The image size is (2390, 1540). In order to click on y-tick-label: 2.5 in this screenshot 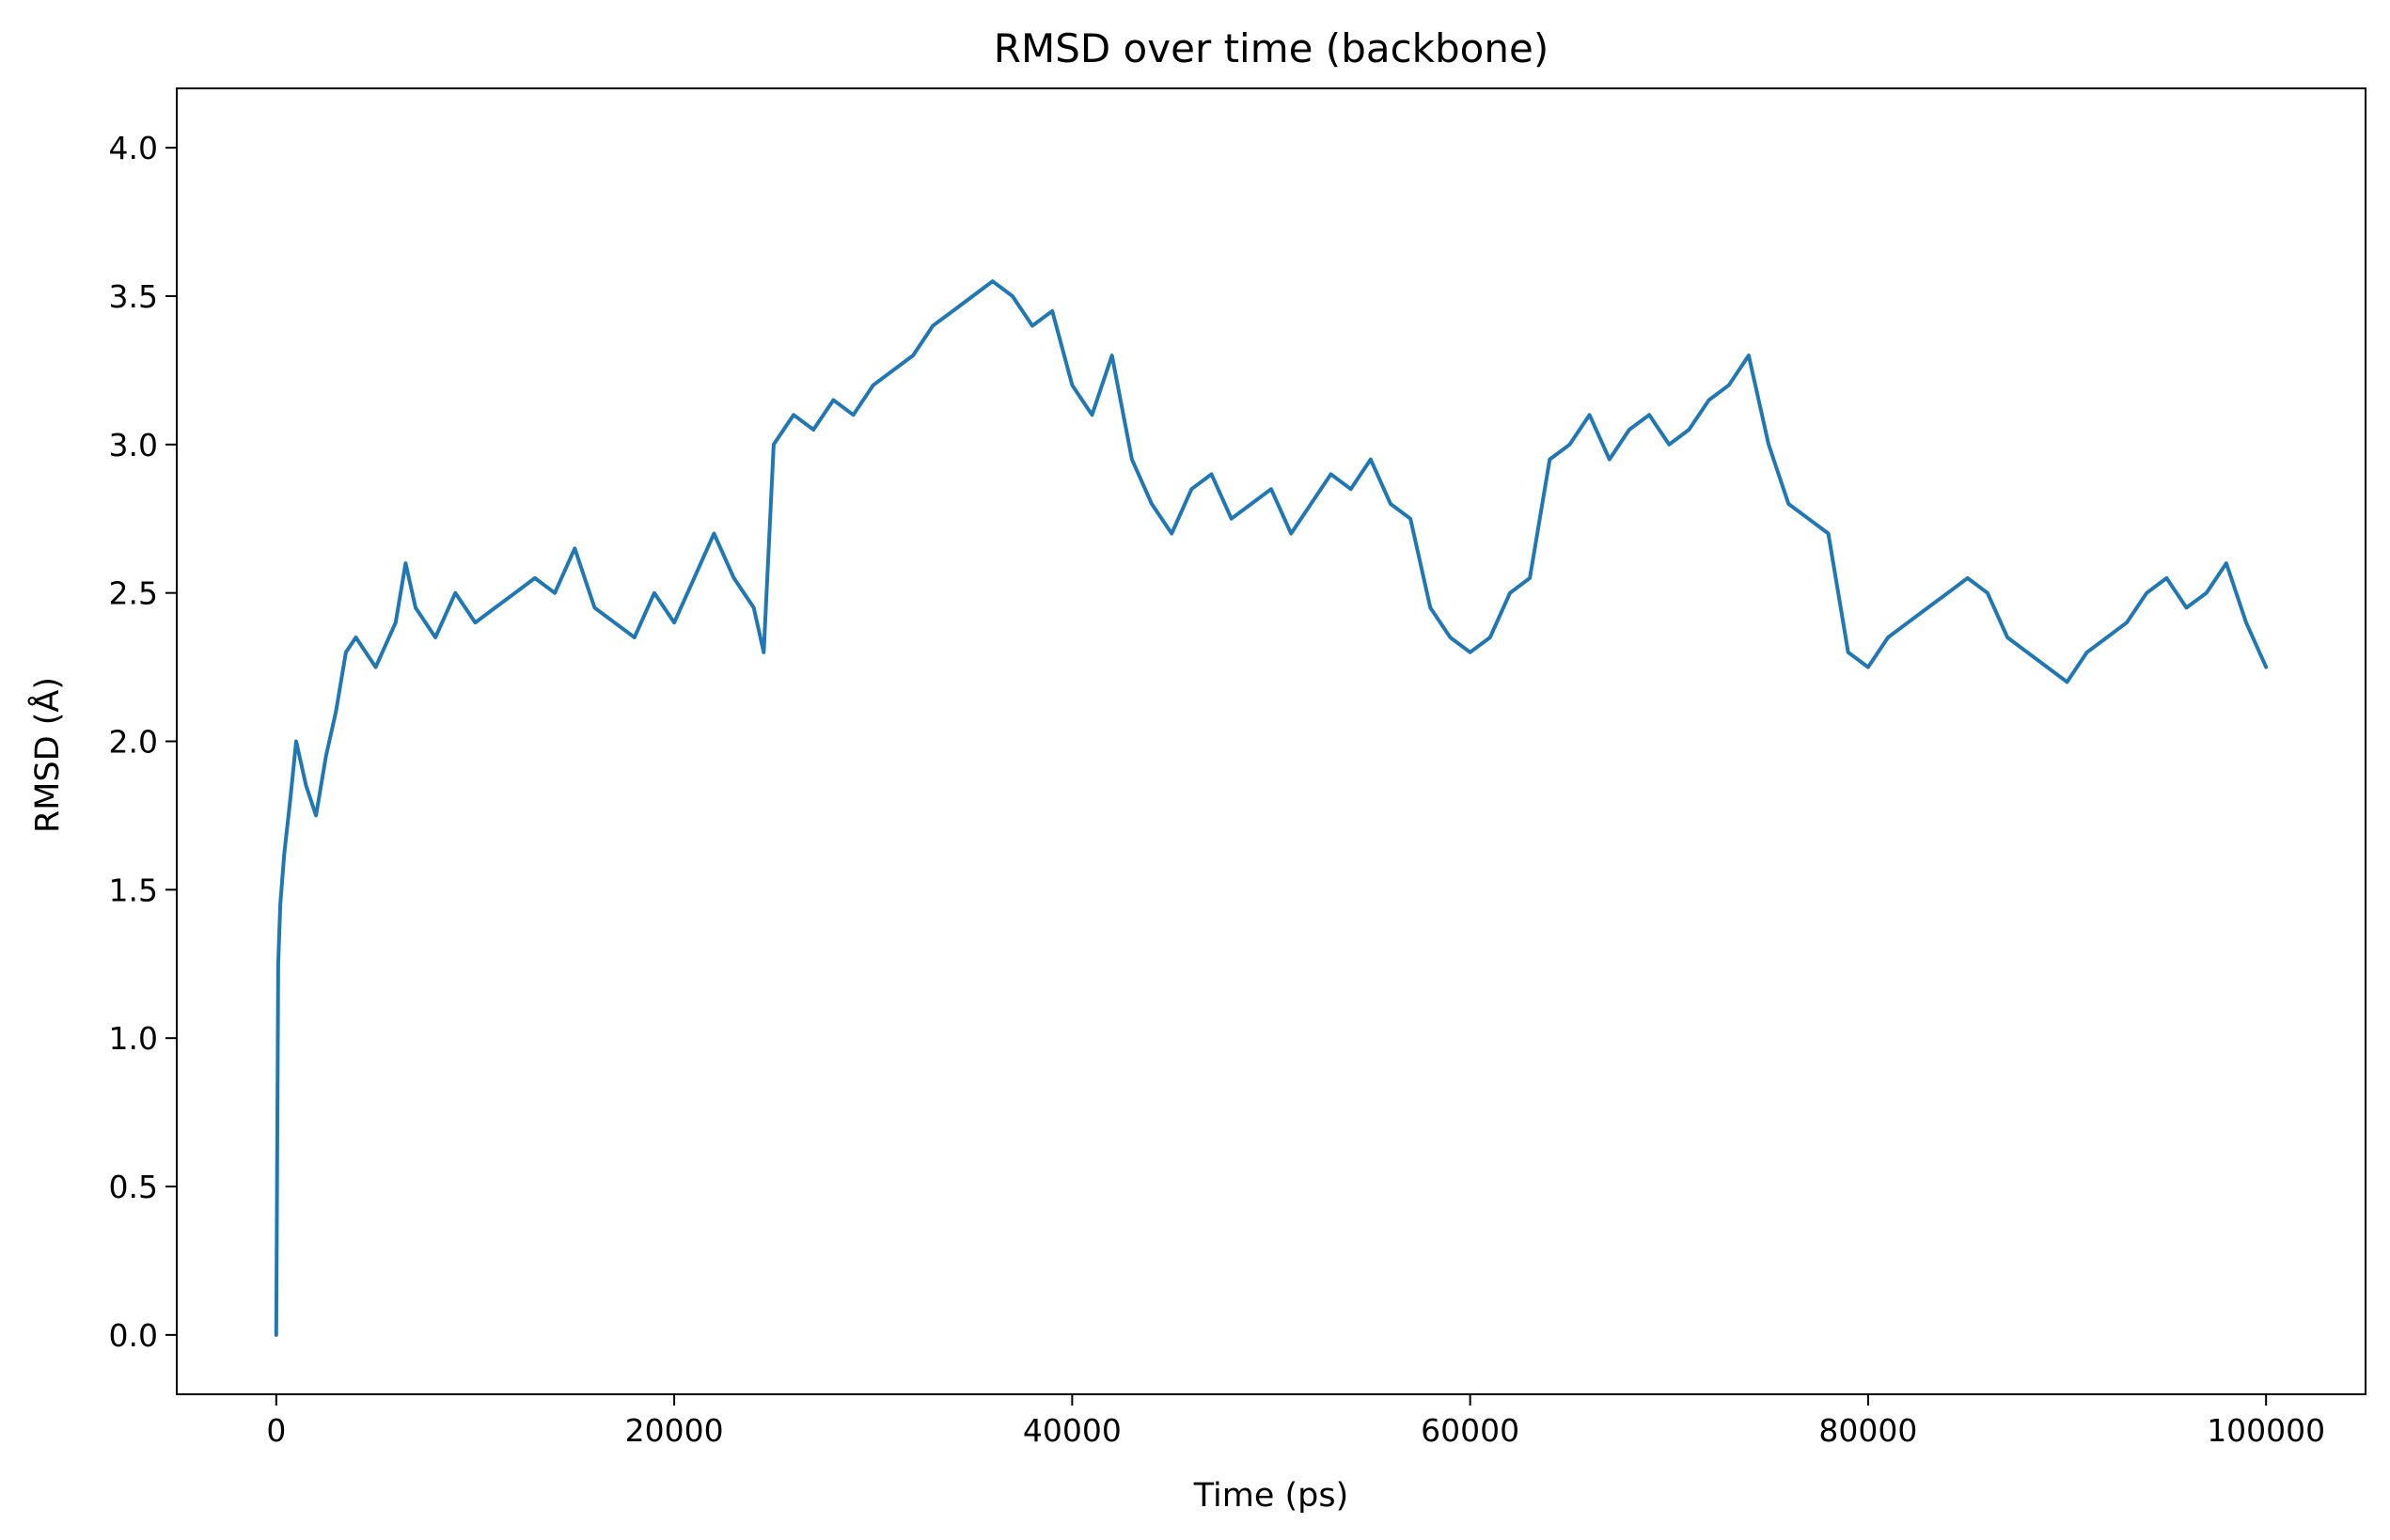, I will do `click(133, 594)`.